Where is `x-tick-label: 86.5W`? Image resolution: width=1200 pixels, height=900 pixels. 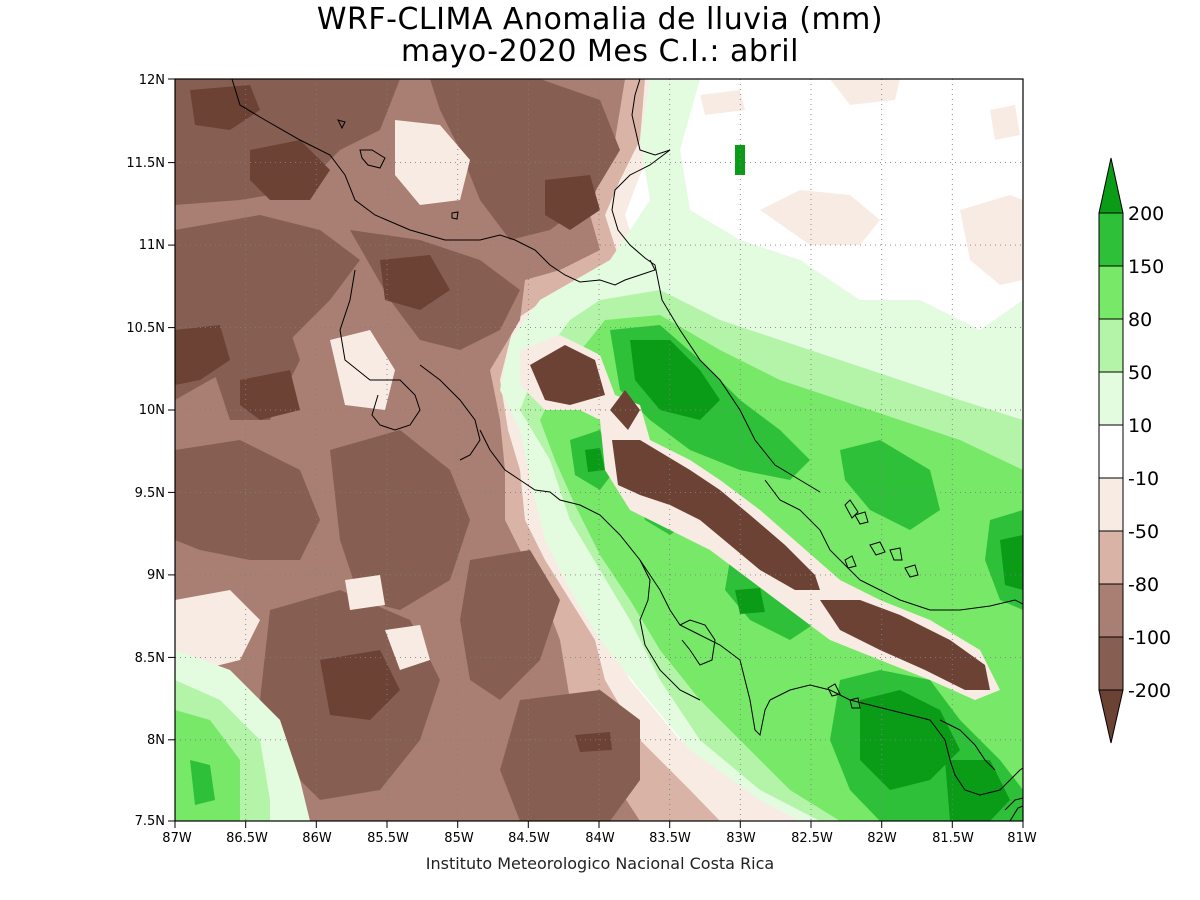 x-tick-label: 86.5W is located at coordinates (247, 838).